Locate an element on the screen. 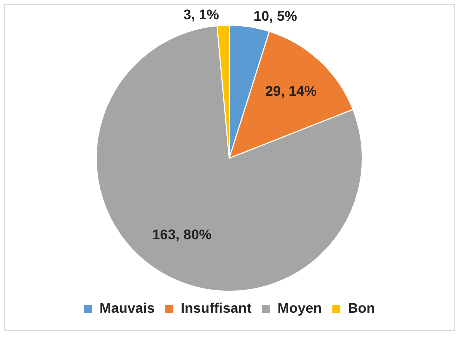 The height and width of the screenshot is (337, 461). legend-label: Moyen is located at coordinates (300, 308).